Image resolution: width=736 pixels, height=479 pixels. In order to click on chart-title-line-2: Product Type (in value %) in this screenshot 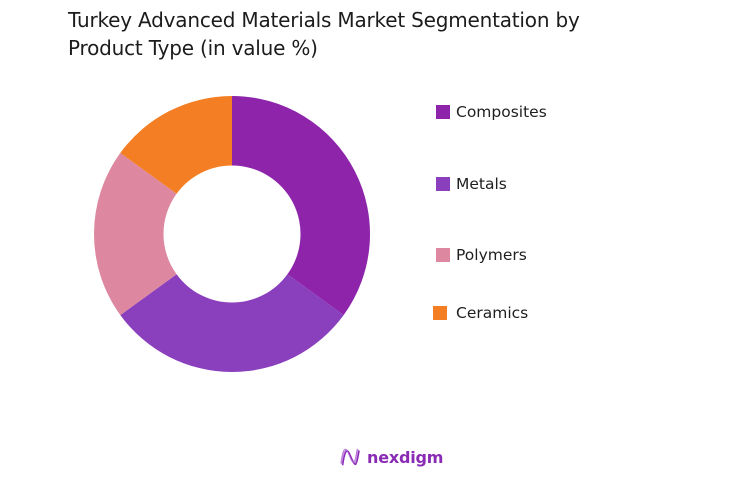, I will do `click(193, 48)`.